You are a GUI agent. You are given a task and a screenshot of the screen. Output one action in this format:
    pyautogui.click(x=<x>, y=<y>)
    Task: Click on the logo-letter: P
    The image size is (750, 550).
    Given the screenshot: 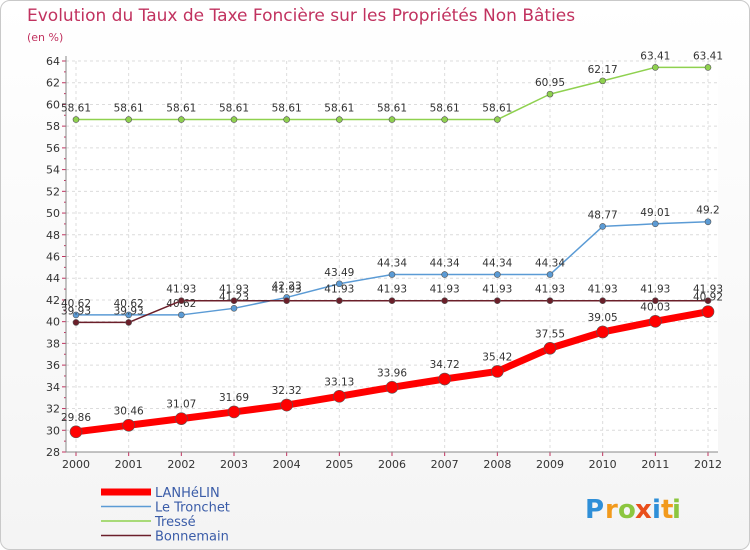 What is the action you would take?
    pyautogui.click(x=594, y=510)
    